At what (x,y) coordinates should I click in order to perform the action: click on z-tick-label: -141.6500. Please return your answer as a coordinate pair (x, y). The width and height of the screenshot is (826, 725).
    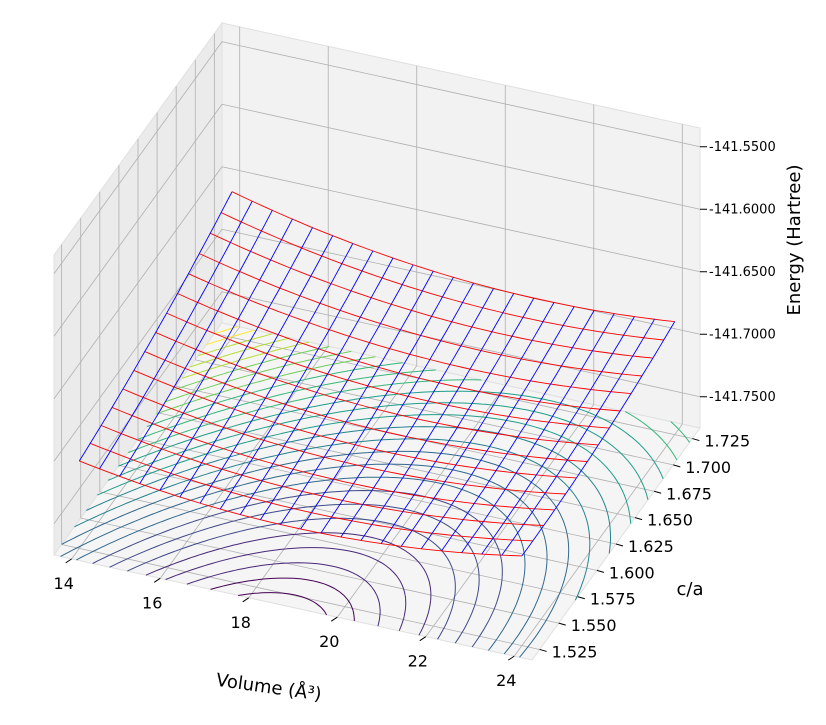
    Looking at the image, I should click on (742, 272).